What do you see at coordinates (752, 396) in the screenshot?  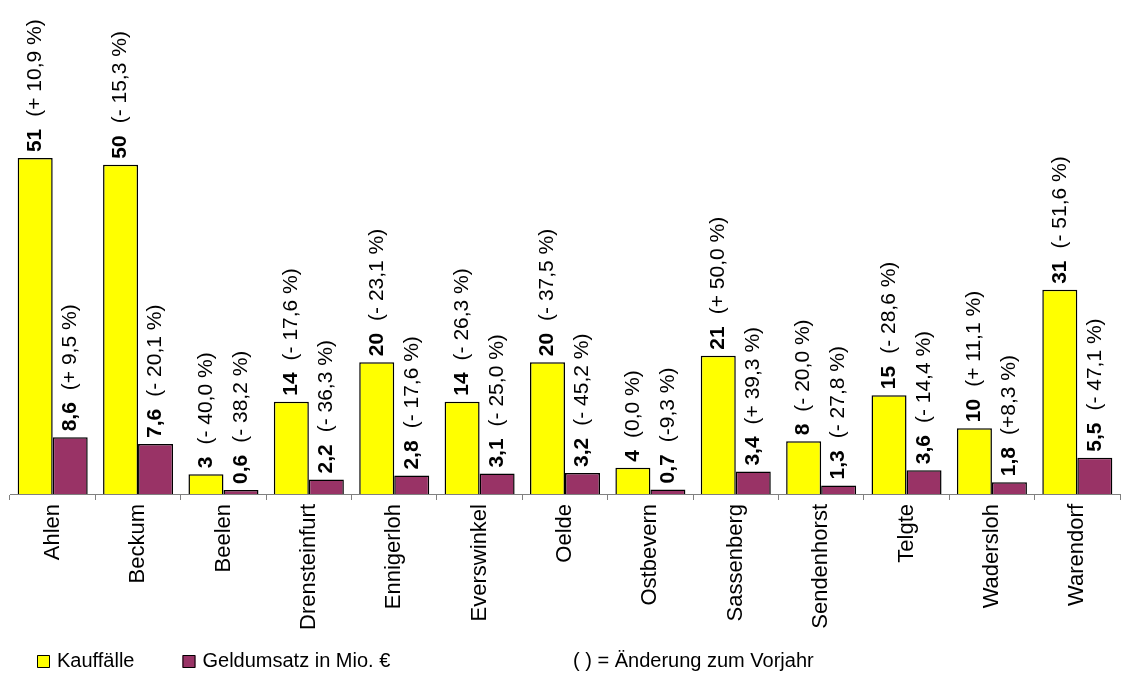 I see `data-label: 3,4 (+ 39,3 %)` at bounding box center [752, 396].